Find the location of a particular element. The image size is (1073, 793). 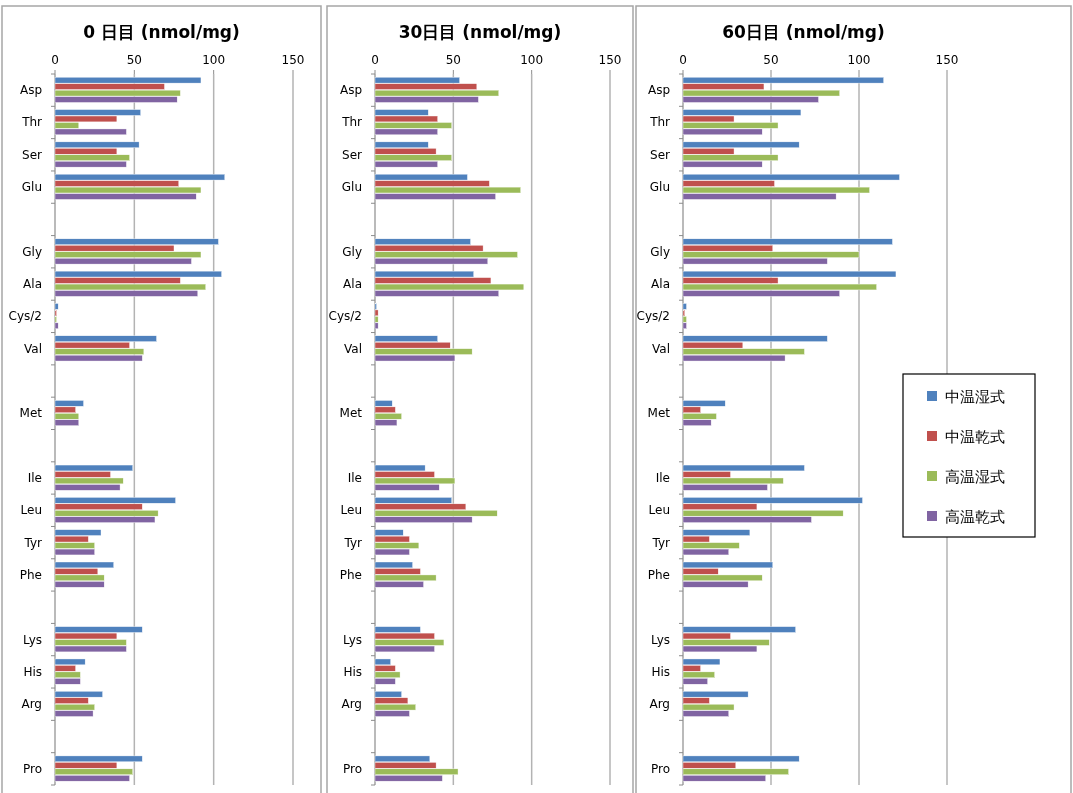

legend-label: 高温湿式 is located at coordinates (975, 477).